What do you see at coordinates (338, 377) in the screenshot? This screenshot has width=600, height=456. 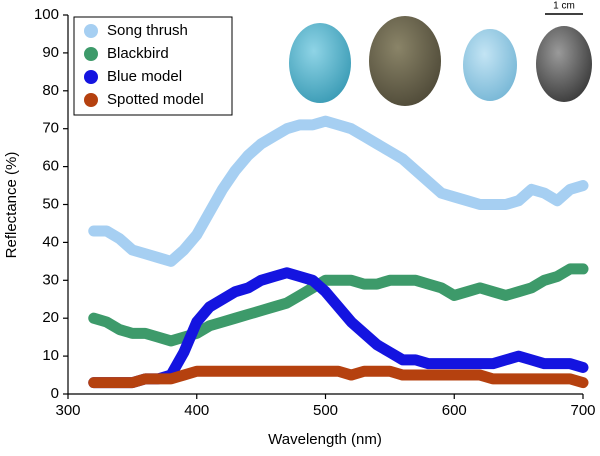 I see `series-line` at bounding box center [338, 377].